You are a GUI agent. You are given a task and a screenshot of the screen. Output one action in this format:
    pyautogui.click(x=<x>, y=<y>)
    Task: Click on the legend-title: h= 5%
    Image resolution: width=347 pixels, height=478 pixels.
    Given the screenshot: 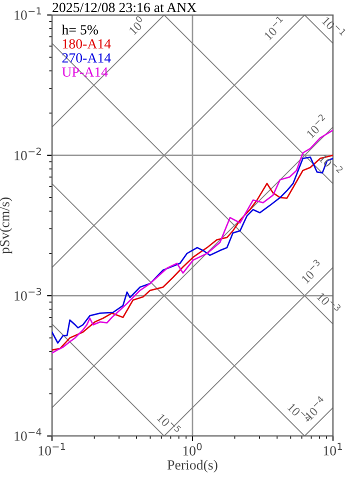 What is the action you would take?
    pyautogui.click(x=80, y=29)
    